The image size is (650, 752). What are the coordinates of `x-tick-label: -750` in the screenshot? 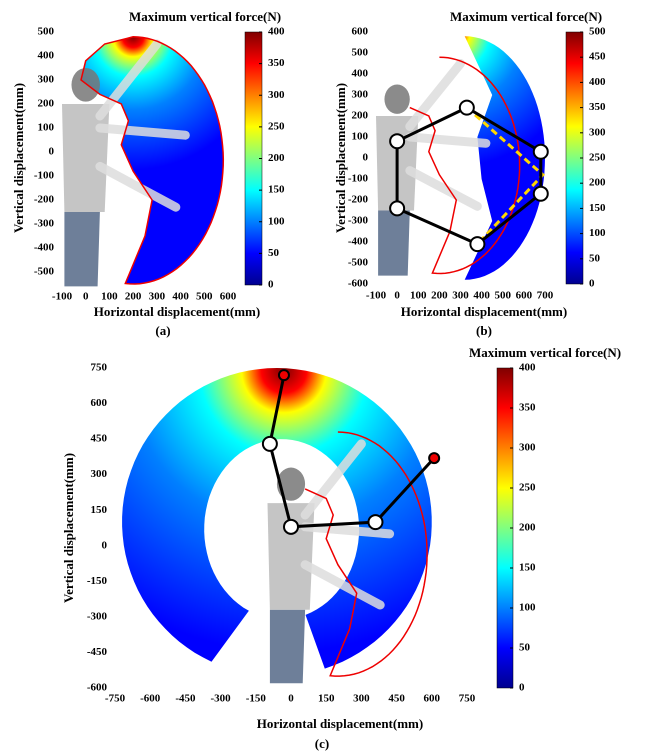 It's located at (115, 699).